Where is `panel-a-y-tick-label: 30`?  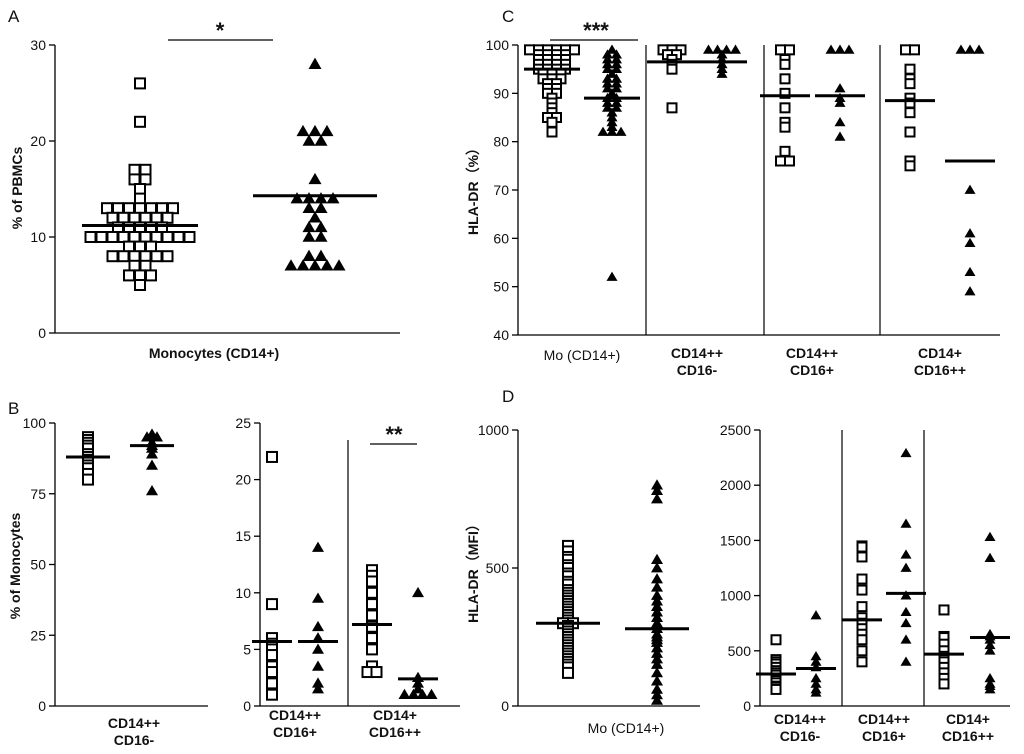
panel-a-y-tick-label: 30 is located at coordinates (38, 45).